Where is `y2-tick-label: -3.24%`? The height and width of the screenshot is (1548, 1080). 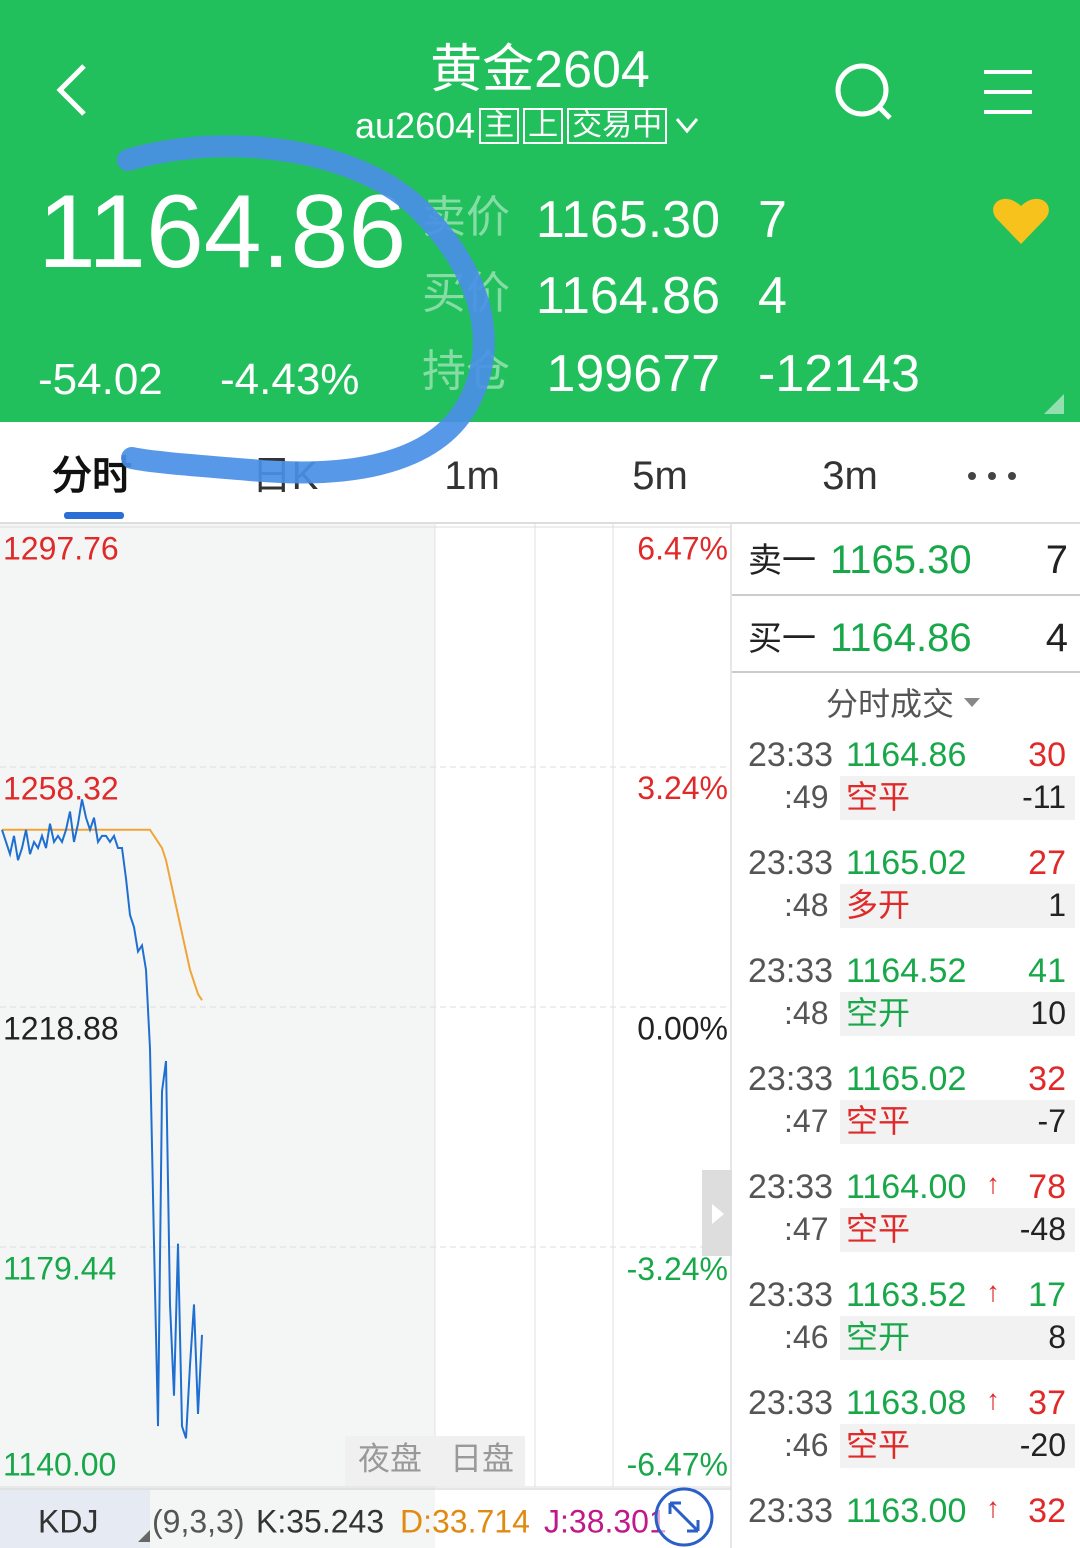 y2-tick-label: -3.24% is located at coordinates (677, 1269).